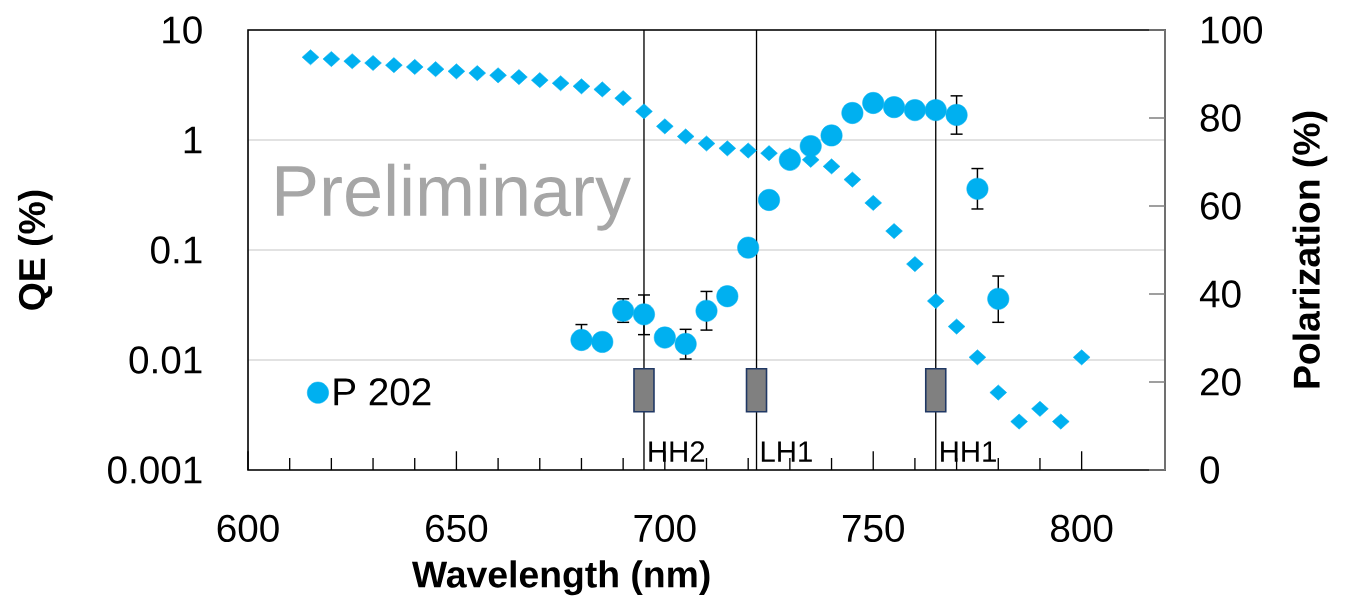  Describe the element at coordinates (873, 528) in the screenshot. I see `x-tick-label: 750` at that location.